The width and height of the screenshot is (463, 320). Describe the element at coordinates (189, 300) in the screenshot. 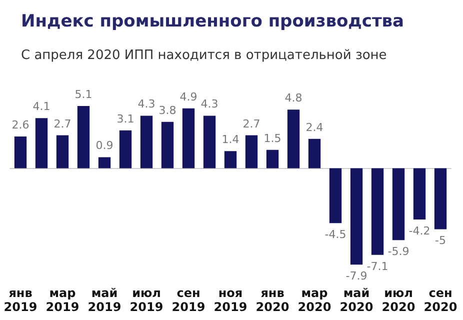

I see `x-tick-label: сен 2019` at that location.